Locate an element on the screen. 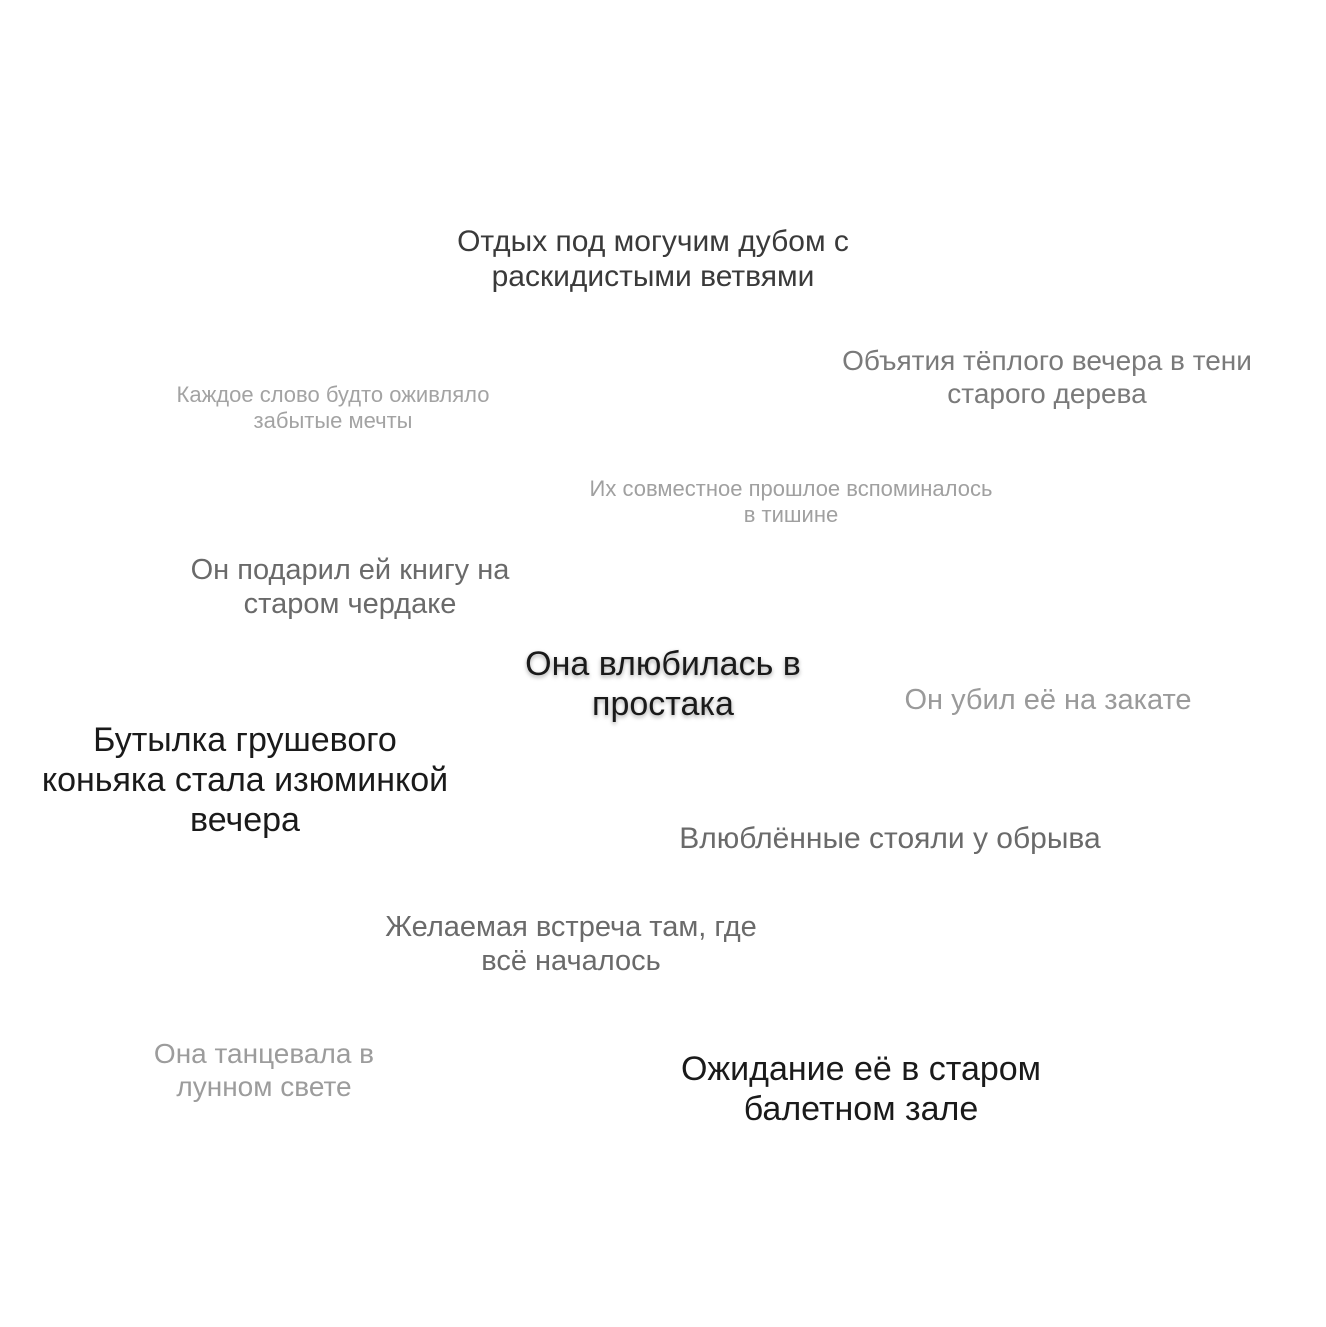 This screenshot has height=1327, width=1326. phrase-line: Влюблённые стояли у обрыва is located at coordinates (890, 838).